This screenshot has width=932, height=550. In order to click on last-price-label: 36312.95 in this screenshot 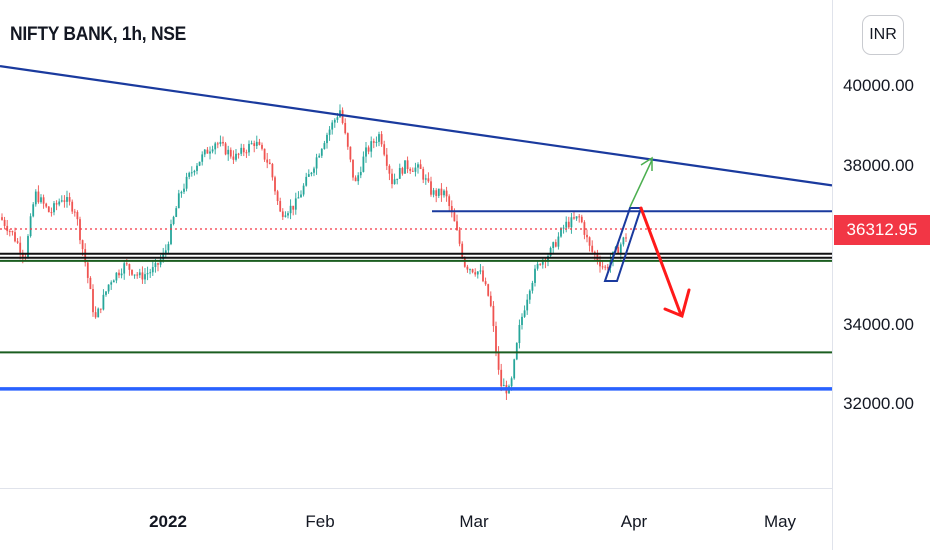, I will do `click(882, 230)`.